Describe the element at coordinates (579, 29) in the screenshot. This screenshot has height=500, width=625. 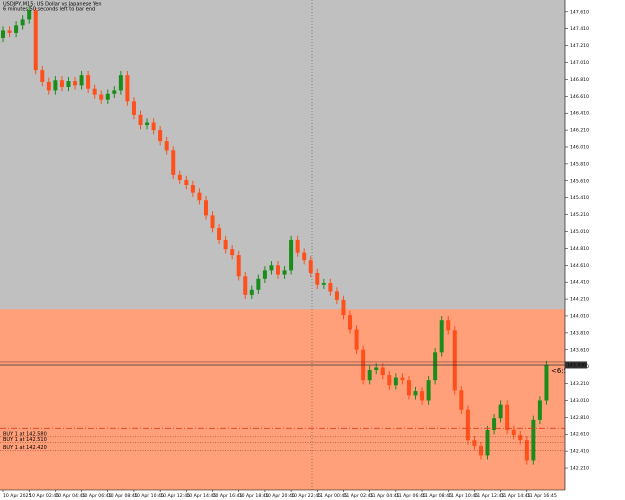
I see `y-tick-label: 147.410` at that location.